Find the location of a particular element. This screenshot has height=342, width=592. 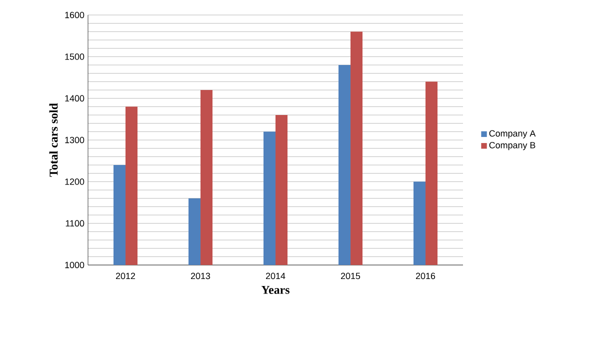

x-tick-label: 2013 is located at coordinates (200, 276).